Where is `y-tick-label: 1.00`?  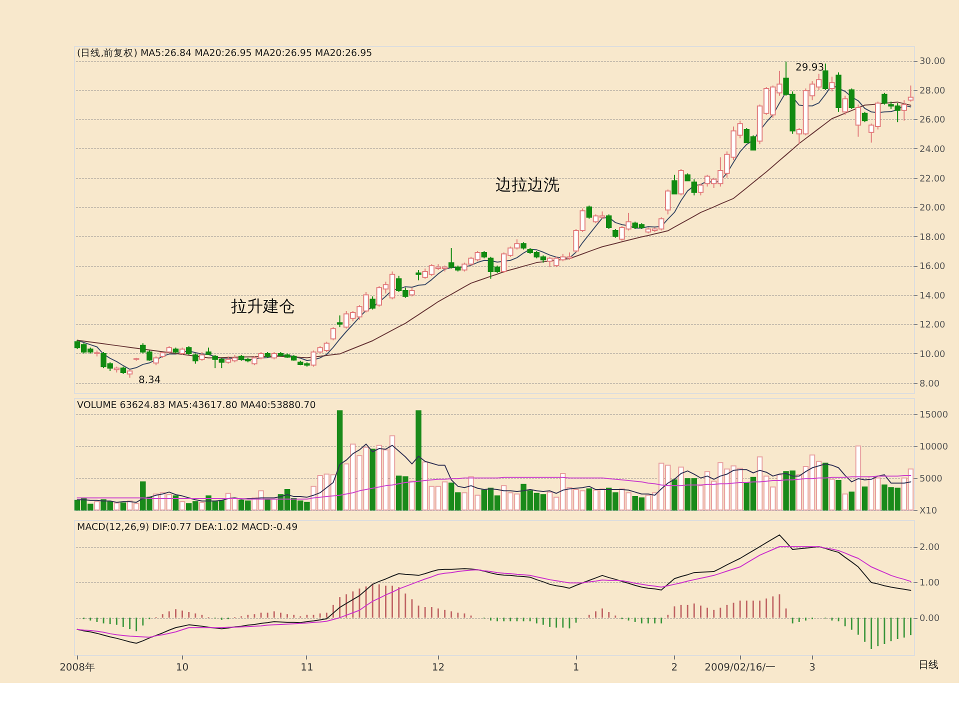
y-tick-label: 1.00 is located at coordinates (930, 583).